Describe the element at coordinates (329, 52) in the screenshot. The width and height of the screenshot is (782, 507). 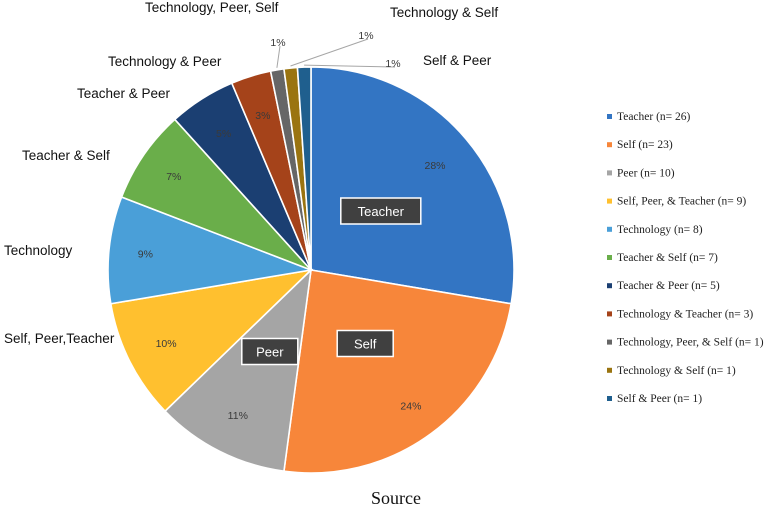
I see `leader-line-technology-self` at that location.